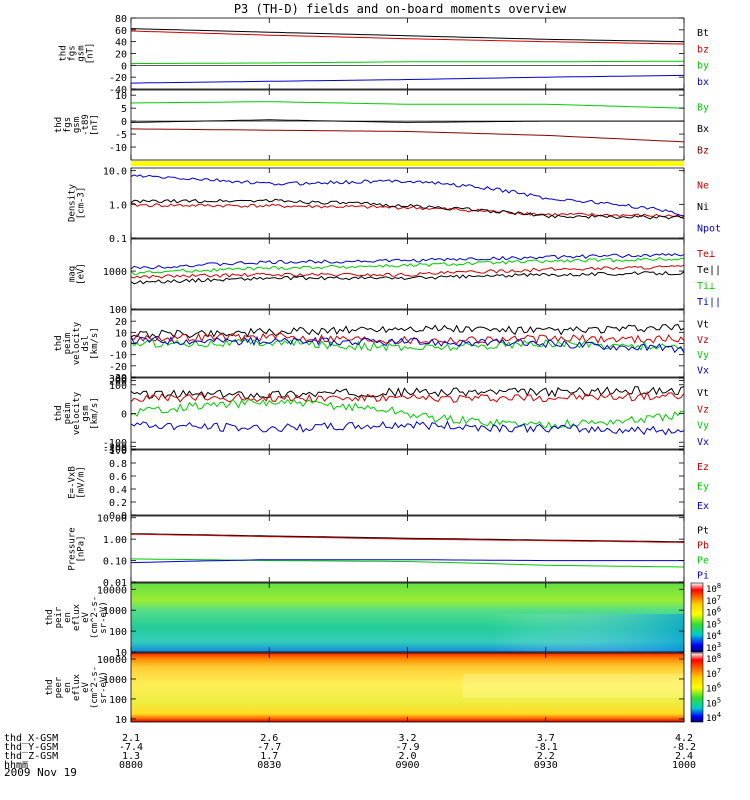  Describe the element at coordinates (112, 519) in the screenshot. I see `y-tick-label: 10.00` at that location.